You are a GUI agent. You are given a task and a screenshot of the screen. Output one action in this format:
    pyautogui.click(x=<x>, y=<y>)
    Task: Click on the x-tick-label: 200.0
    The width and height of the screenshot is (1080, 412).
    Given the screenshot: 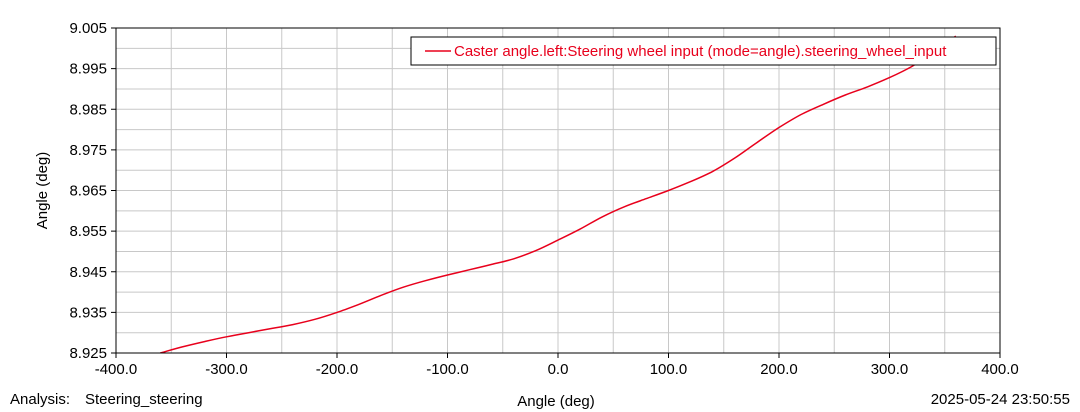 What is the action you would take?
    pyautogui.click(x=779, y=369)
    